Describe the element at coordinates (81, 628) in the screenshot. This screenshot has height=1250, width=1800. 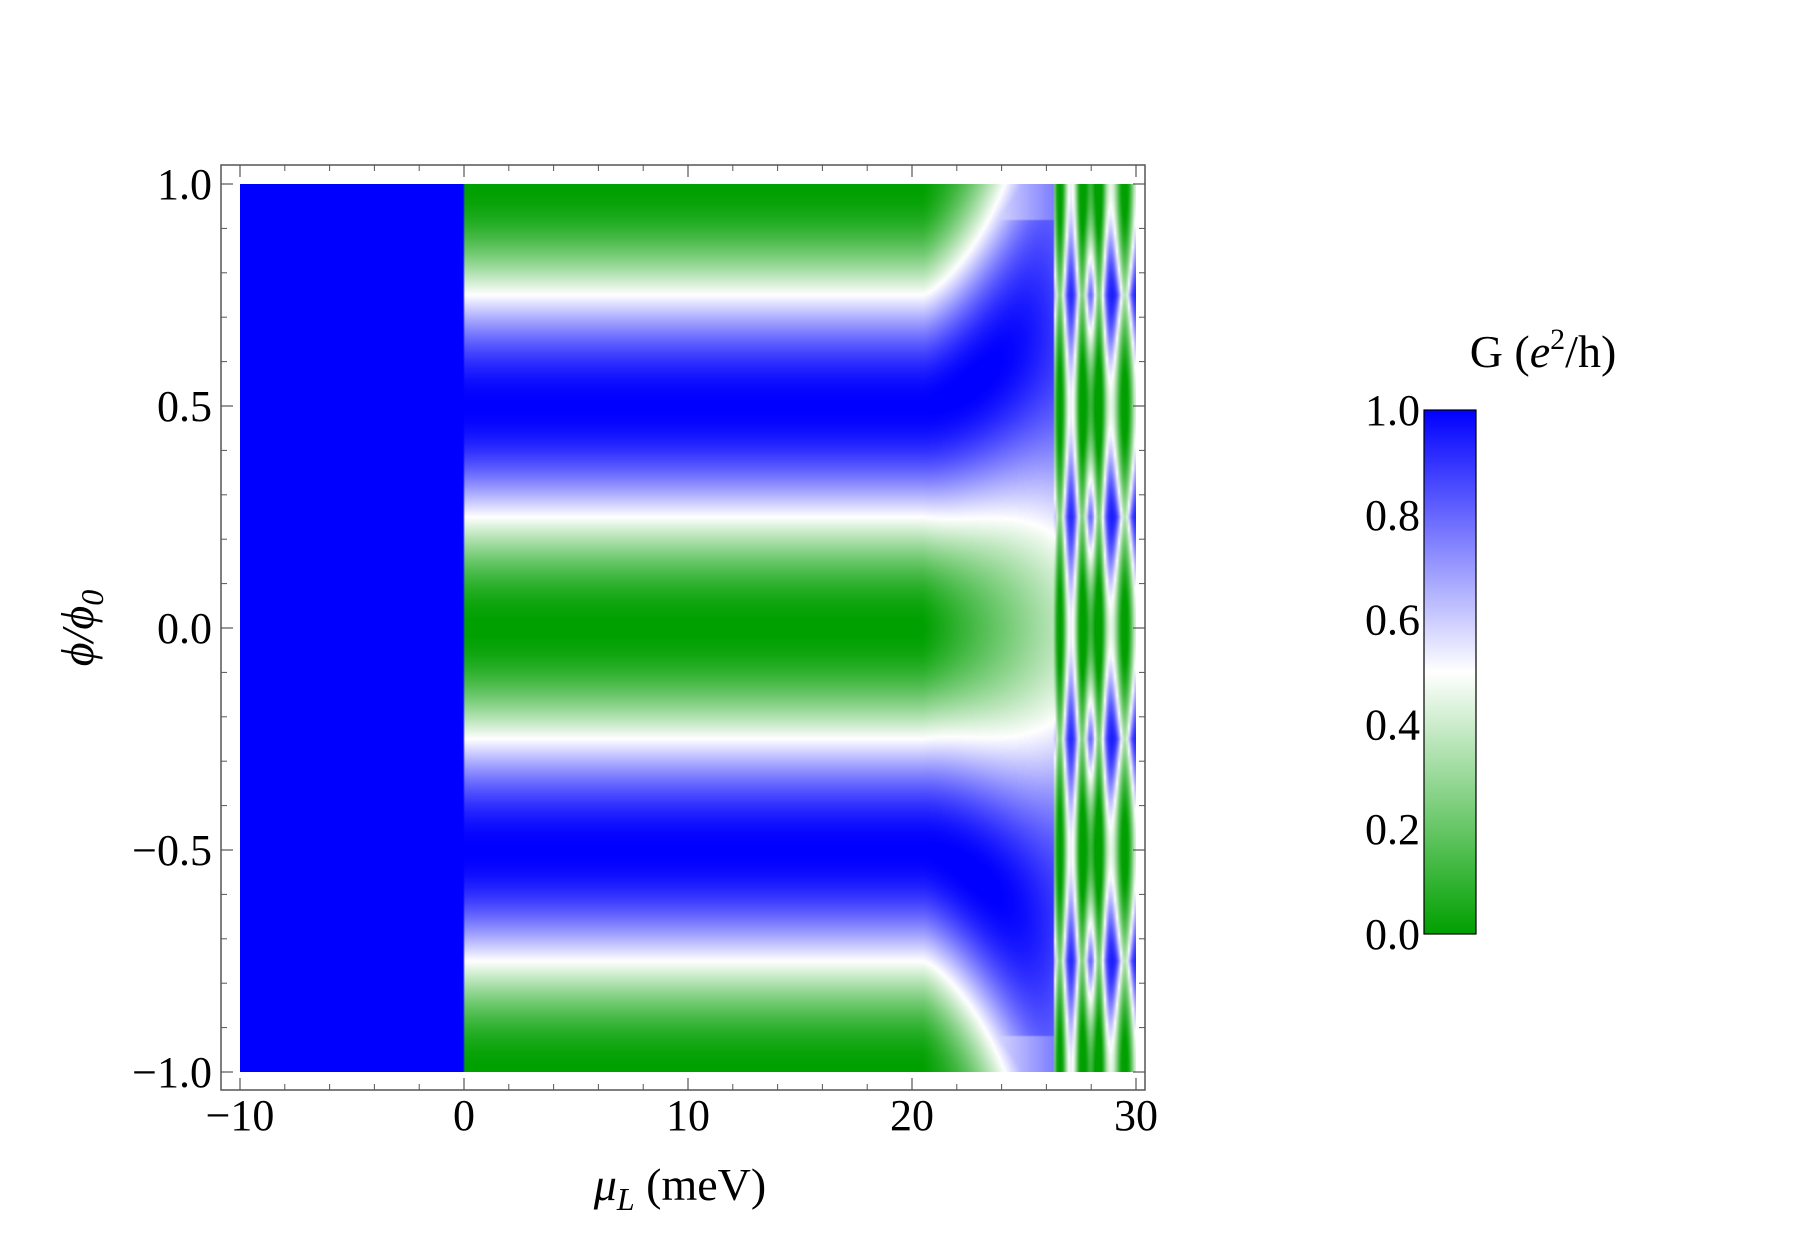
I see `y-axis-title: ϕ/ϕ0` at that location.